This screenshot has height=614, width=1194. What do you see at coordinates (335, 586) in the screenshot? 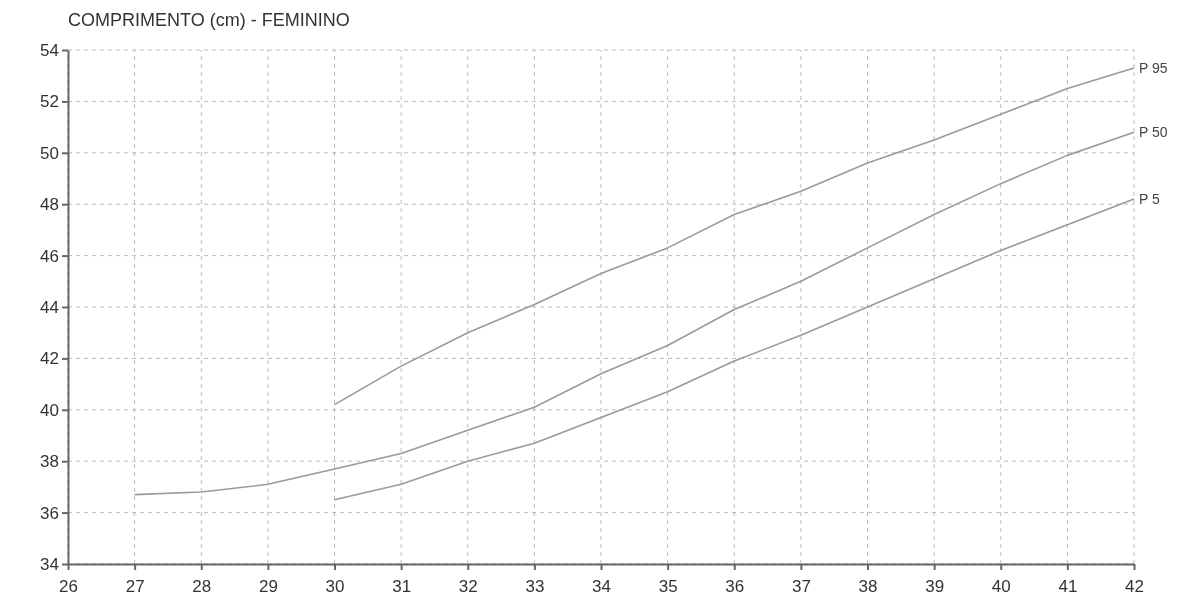
I see `x-tick-label: 30` at bounding box center [335, 586].